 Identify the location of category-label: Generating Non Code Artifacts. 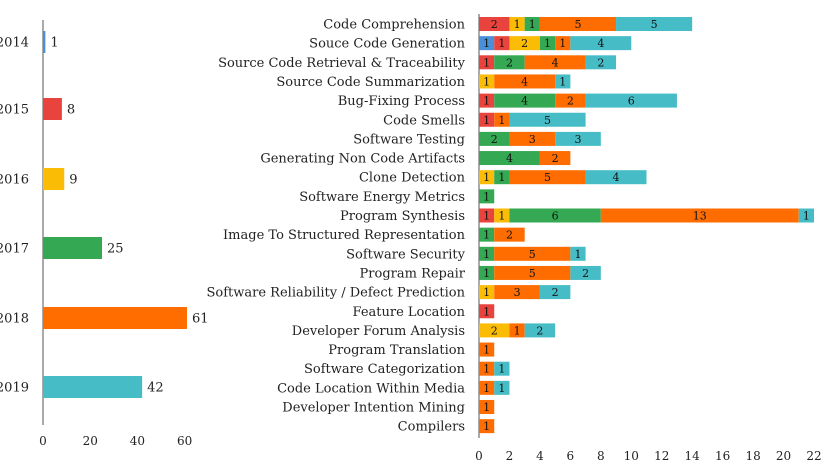
(362, 159).